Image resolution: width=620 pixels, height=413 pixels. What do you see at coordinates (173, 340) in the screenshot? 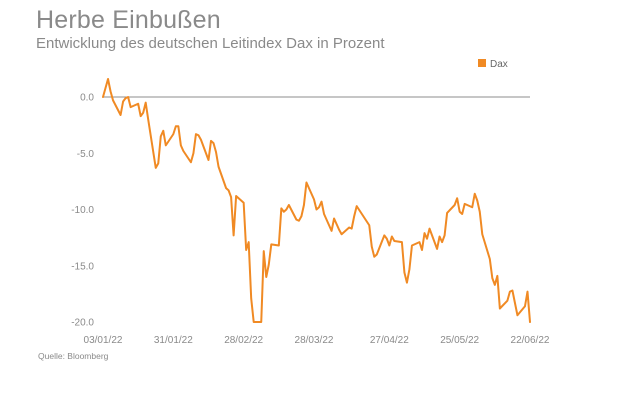
I see `x-tick-label: 31/01/22` at bounding box center [173, 340].